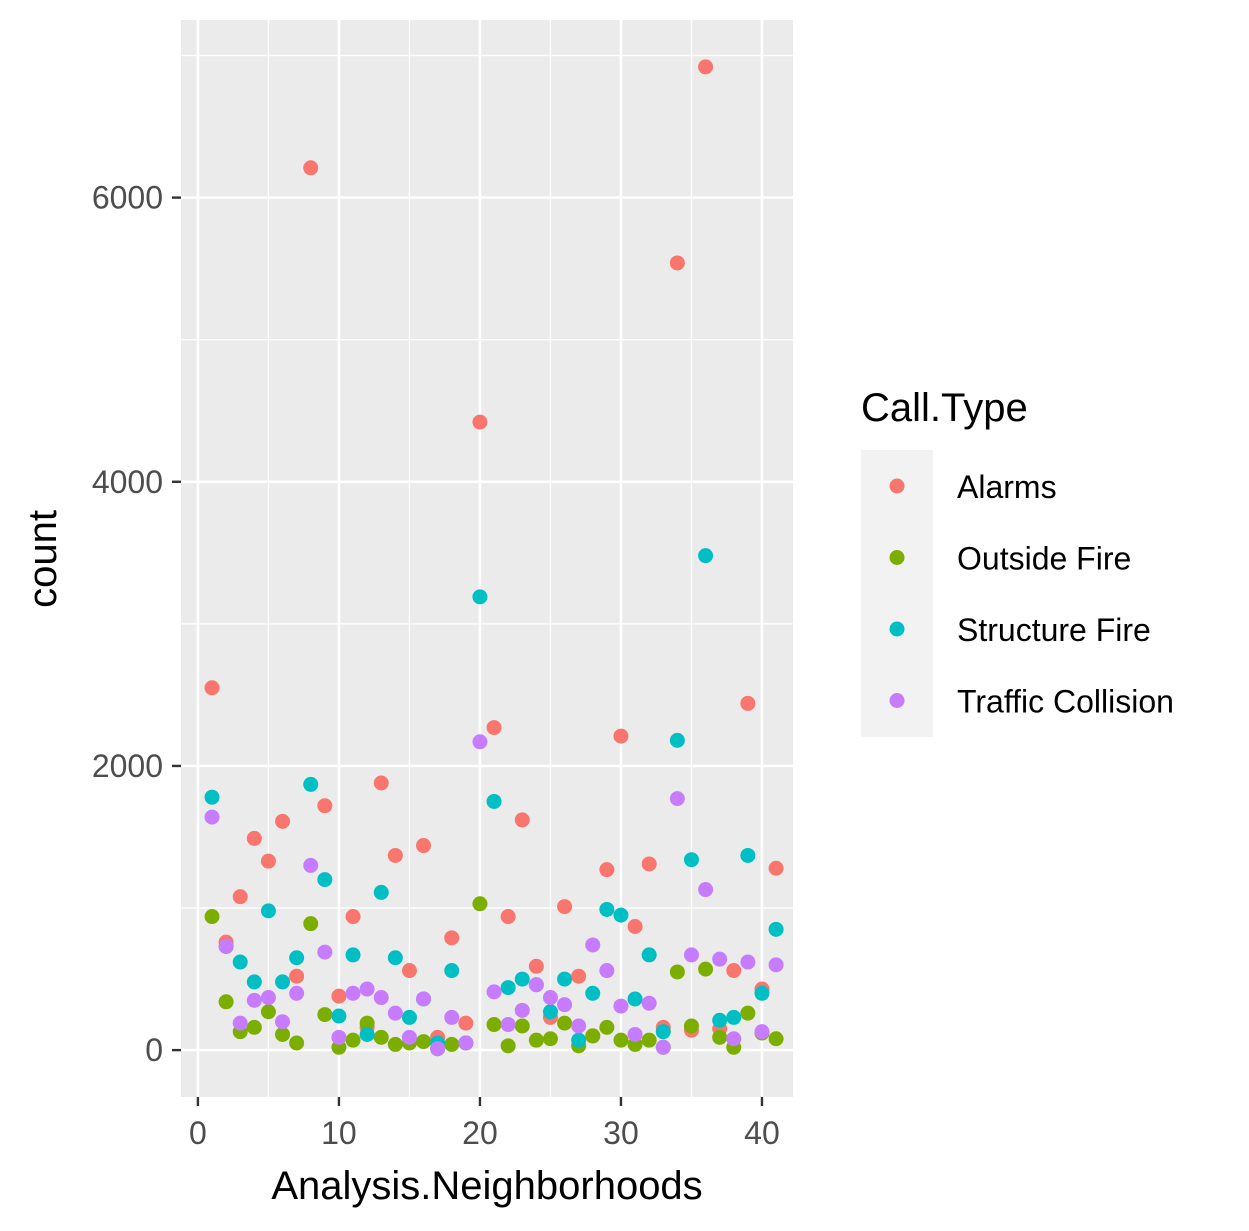 This screenshot has height=1231, width=1249. What do you see at coordinates (43, 559) in the screenshot?
I see `y-axis-label: count` at bounding box center [43, 559].